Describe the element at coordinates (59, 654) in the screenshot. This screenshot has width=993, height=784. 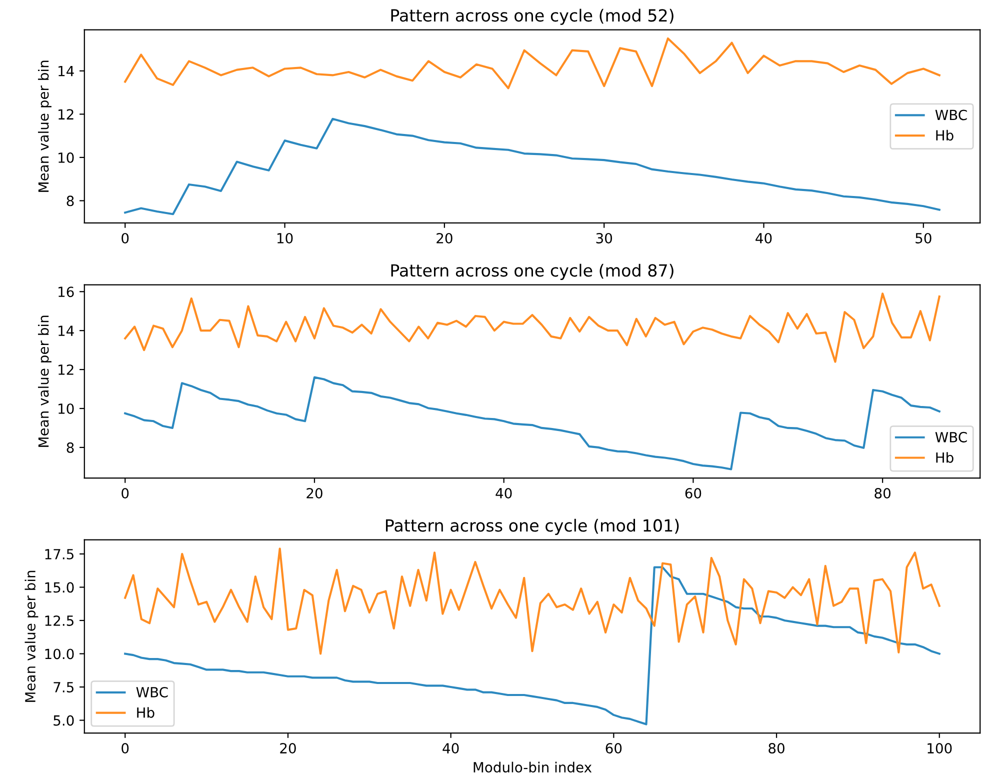
I see `y-tick-label: 10.0` at that location.